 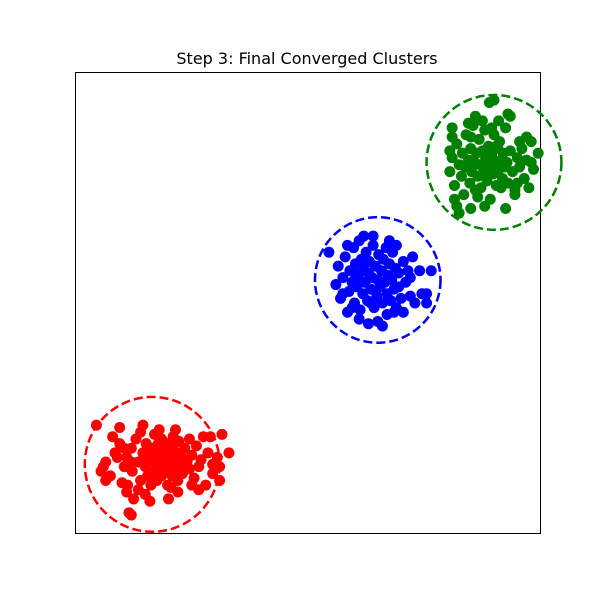 I want to click on cluster-2-boundary-circle, so click(x=377, y=279).